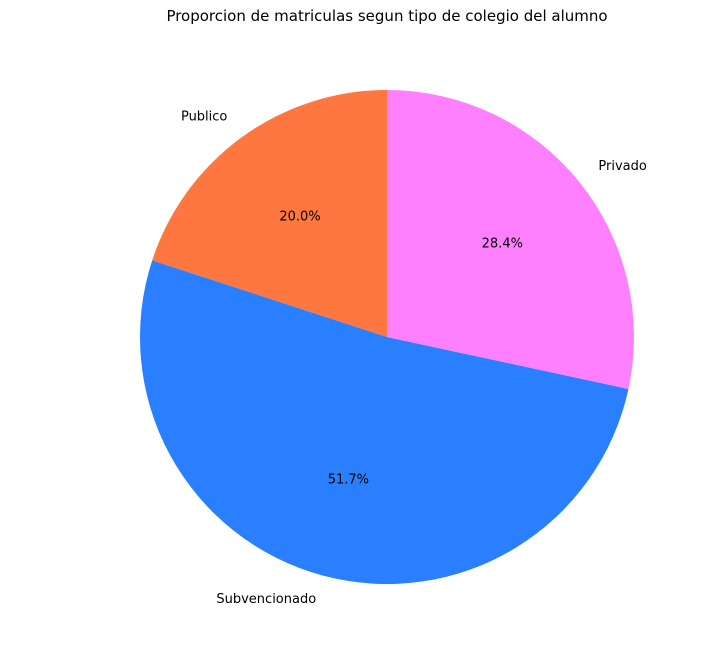 This screenshot has width=705, height=656. What do you see at coordinates (502, 243) in the screenshot?
I see `pct-label-privado: 28.4%` at bounding box center [502, 243].